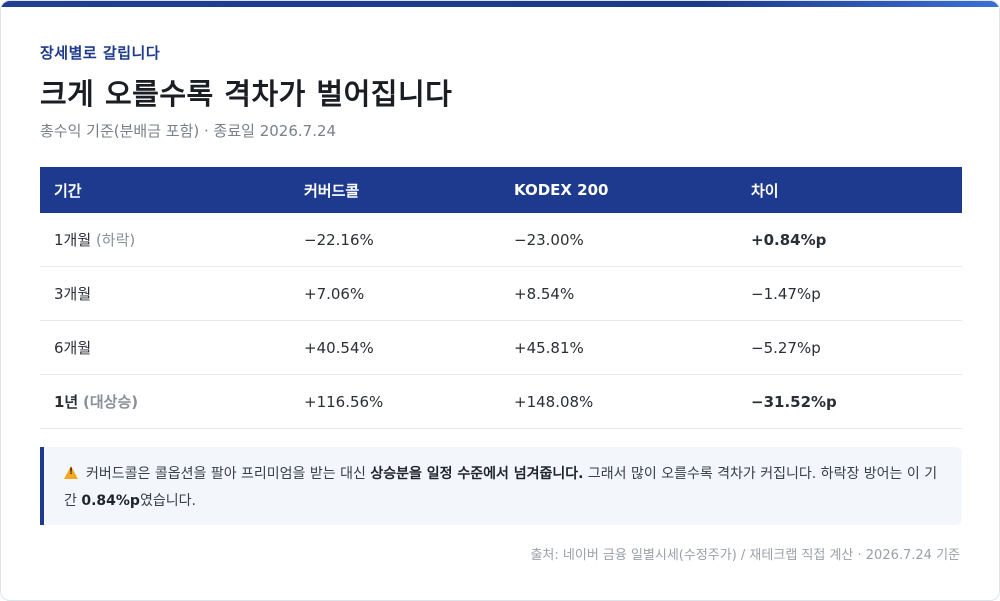 The width and height of the screenshot is (1000, 601). What do you see at coordinates (165, 401) in the screenshot?
I see `cell-period: 1년 (대상승)` at bounding box center [165, 401].